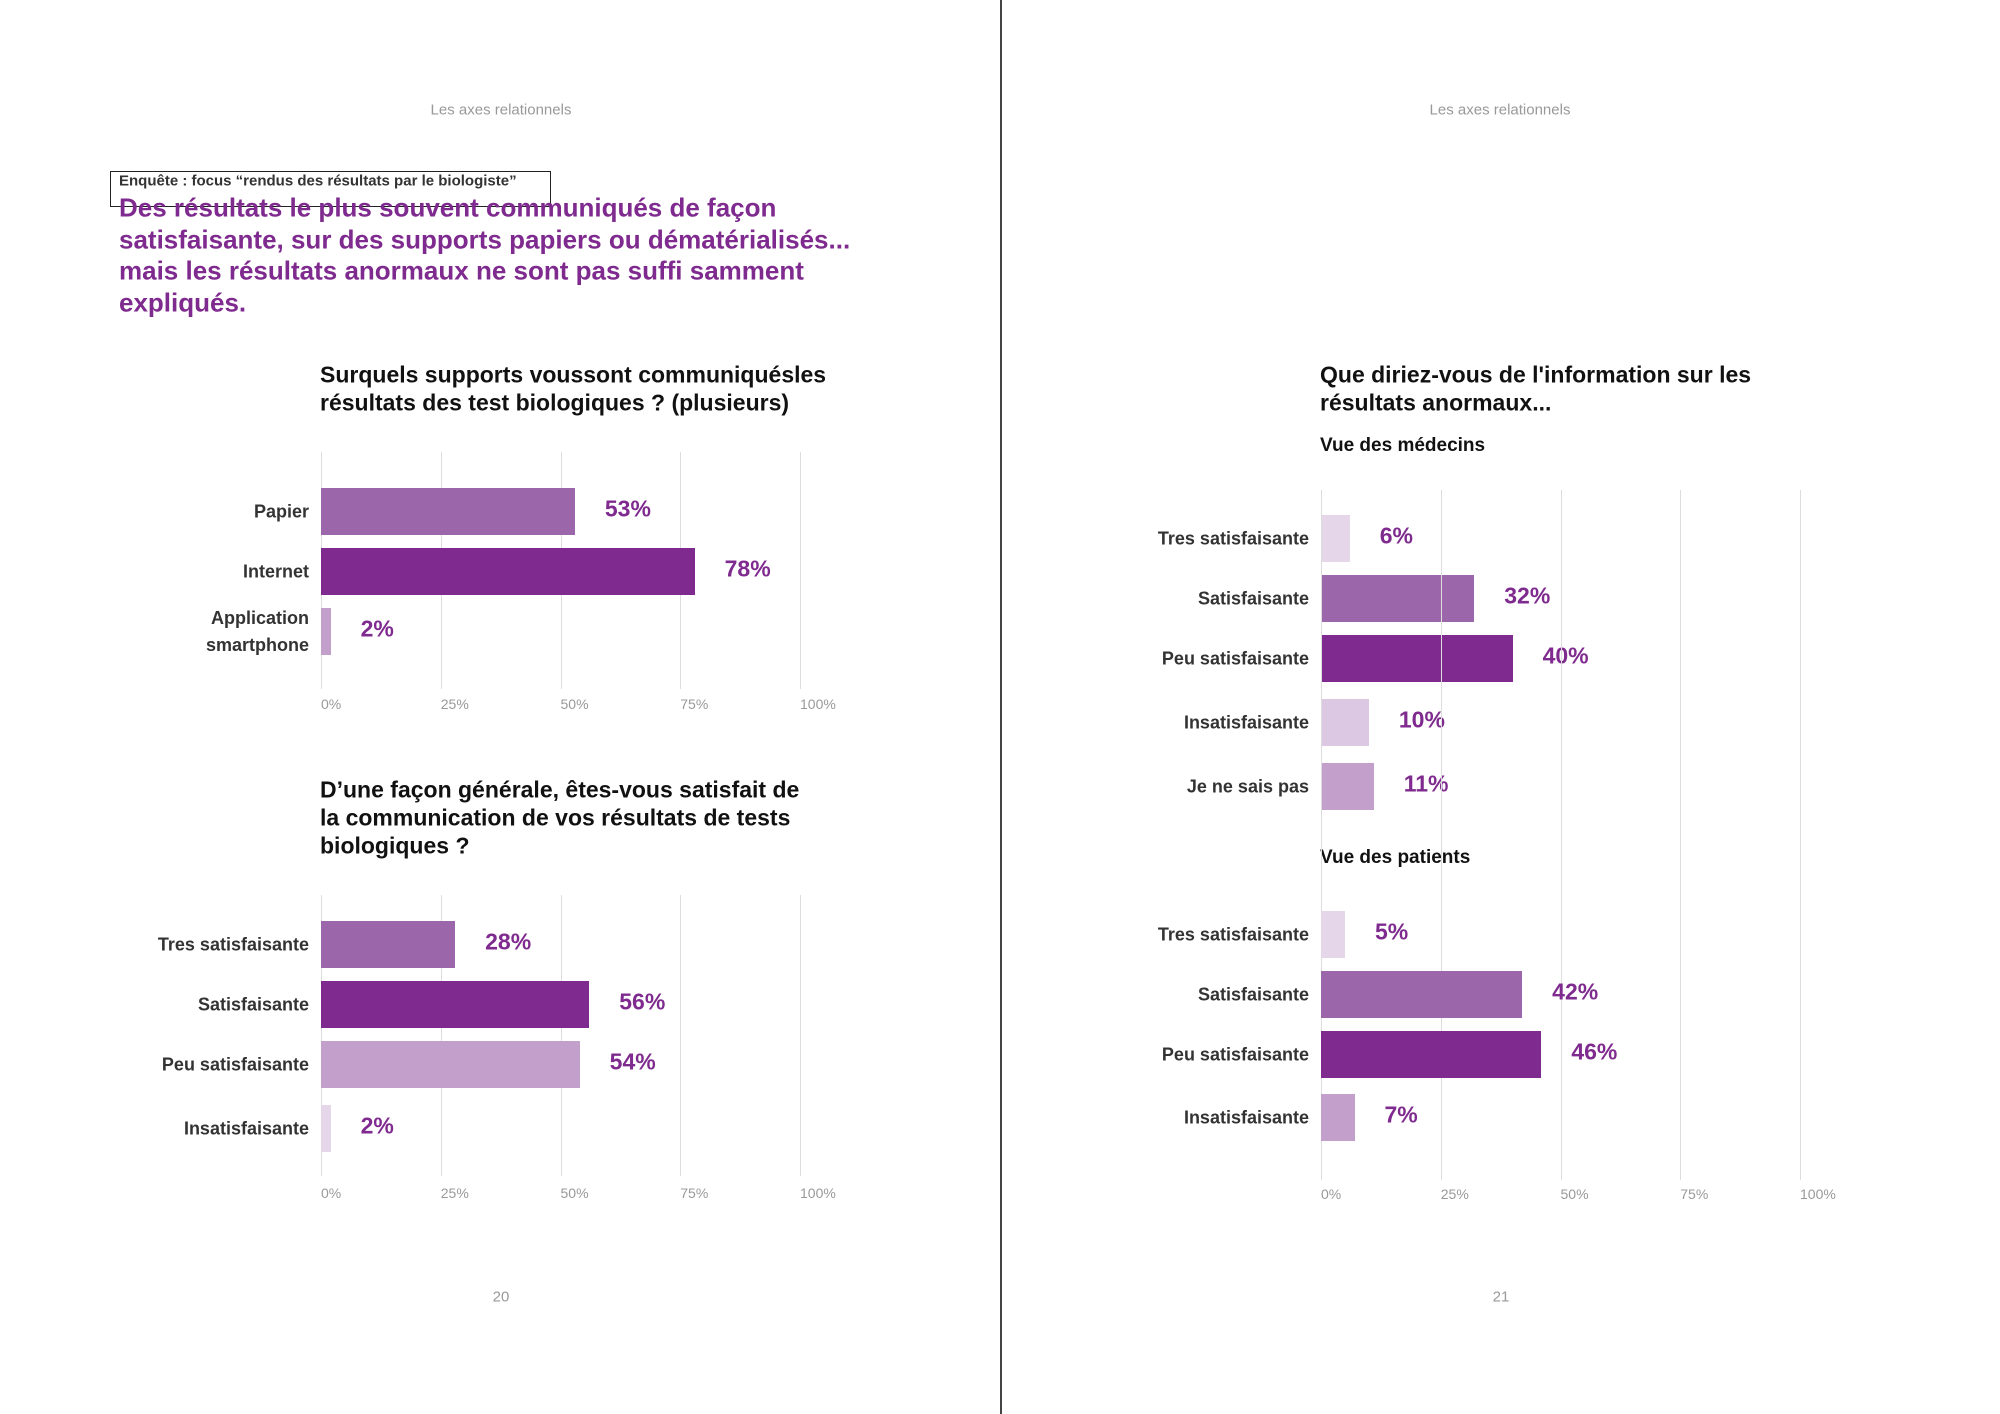 Image resolution: width=2000 pixels, height=1414 pixels. I want to click on value-label: 28%, so click(508, 941).